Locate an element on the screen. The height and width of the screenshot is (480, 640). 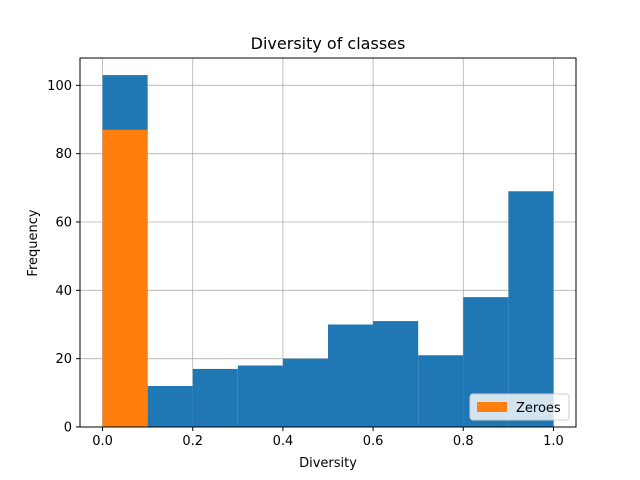
y-tick-label-0: 0 is located at coordinates (68, 428).